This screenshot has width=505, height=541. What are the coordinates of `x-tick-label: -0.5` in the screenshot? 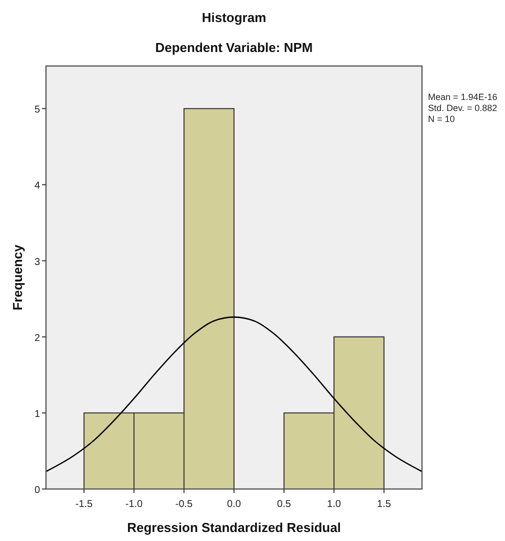 It's located at (184, 504).